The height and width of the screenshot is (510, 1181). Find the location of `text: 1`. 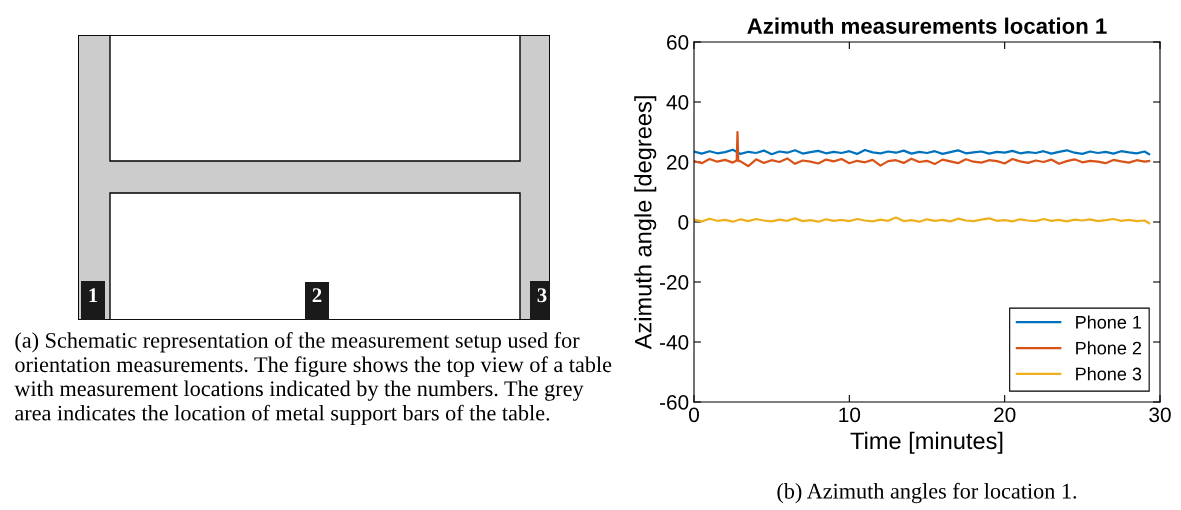

text: 1 is located at coordinates (93, 295).